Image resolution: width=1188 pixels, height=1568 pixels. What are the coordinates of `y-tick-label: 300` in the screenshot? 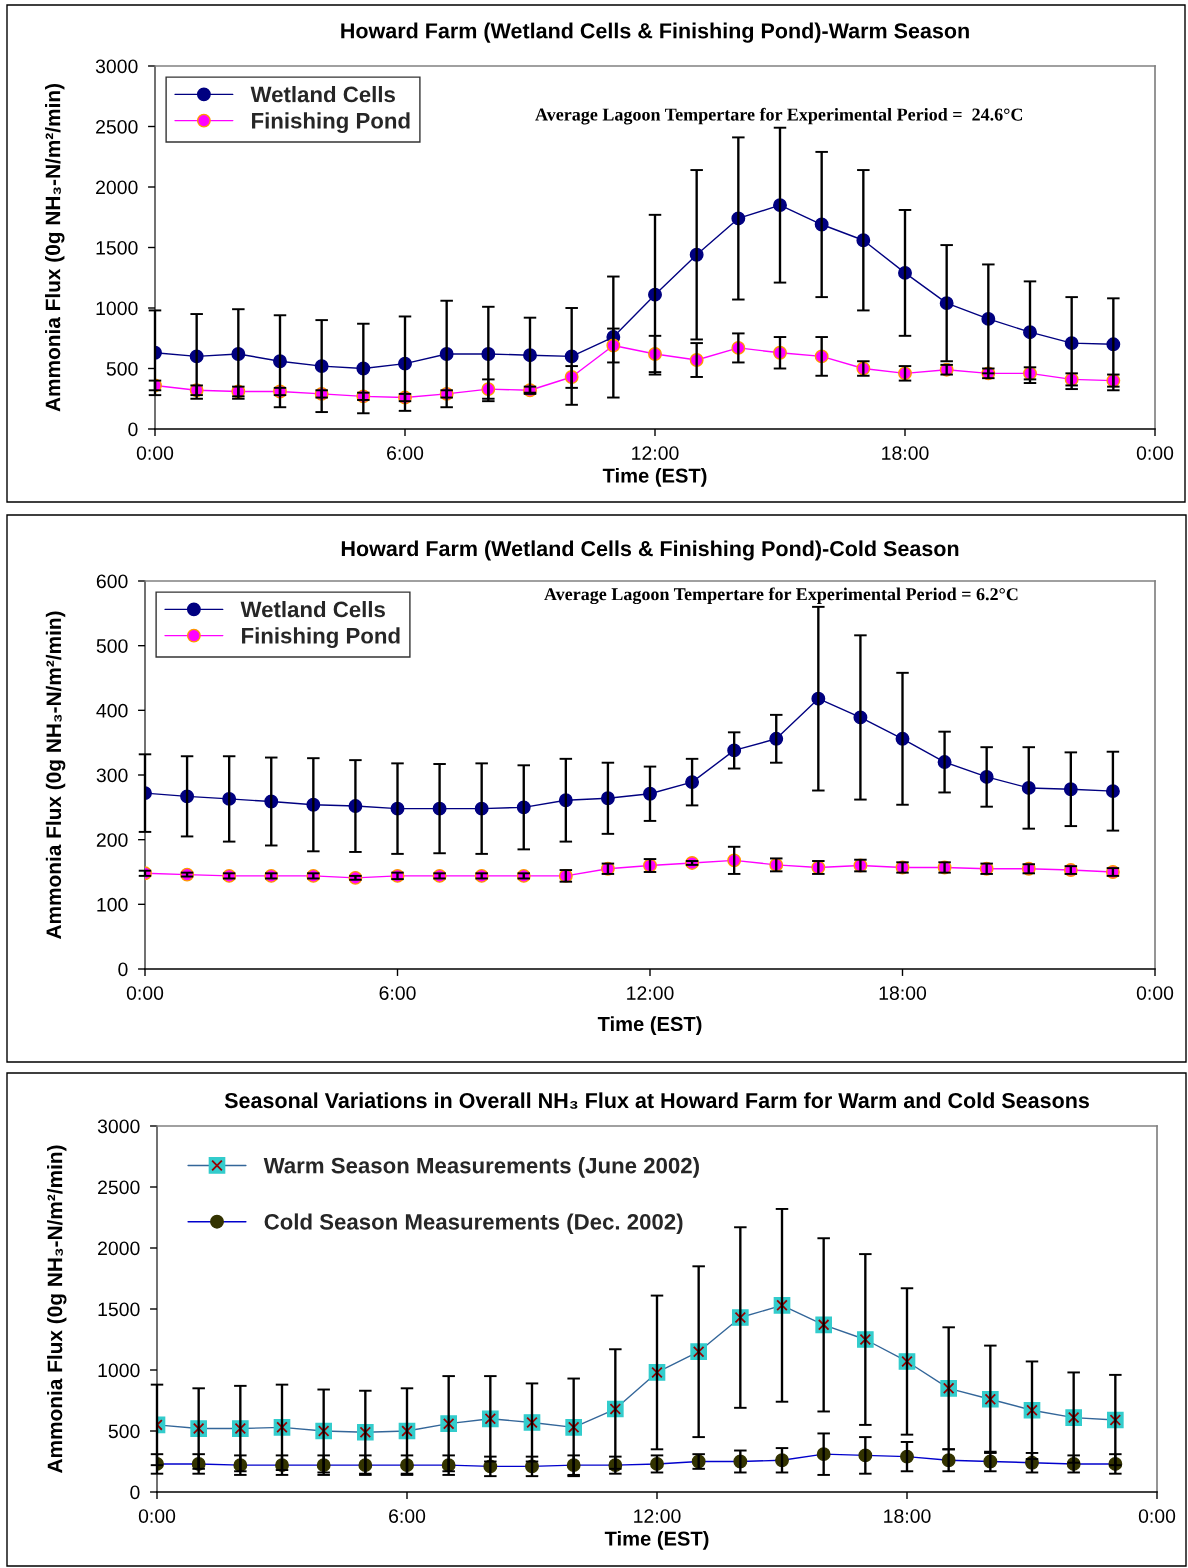 It's located at (112, 775).